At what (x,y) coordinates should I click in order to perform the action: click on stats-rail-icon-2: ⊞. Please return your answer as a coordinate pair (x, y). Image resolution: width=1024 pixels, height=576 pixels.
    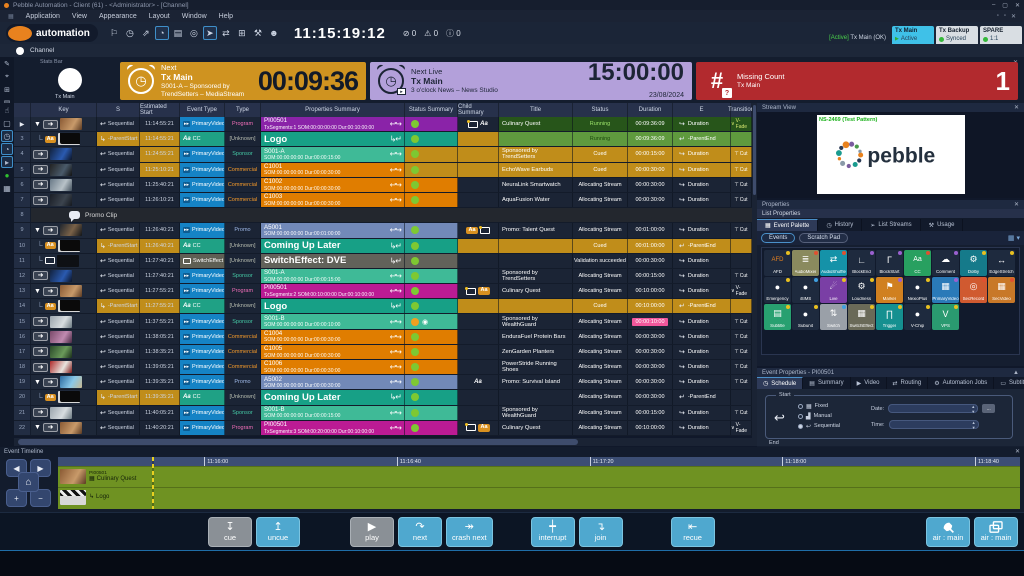
    Looking at the image, I should click on (7, 90).